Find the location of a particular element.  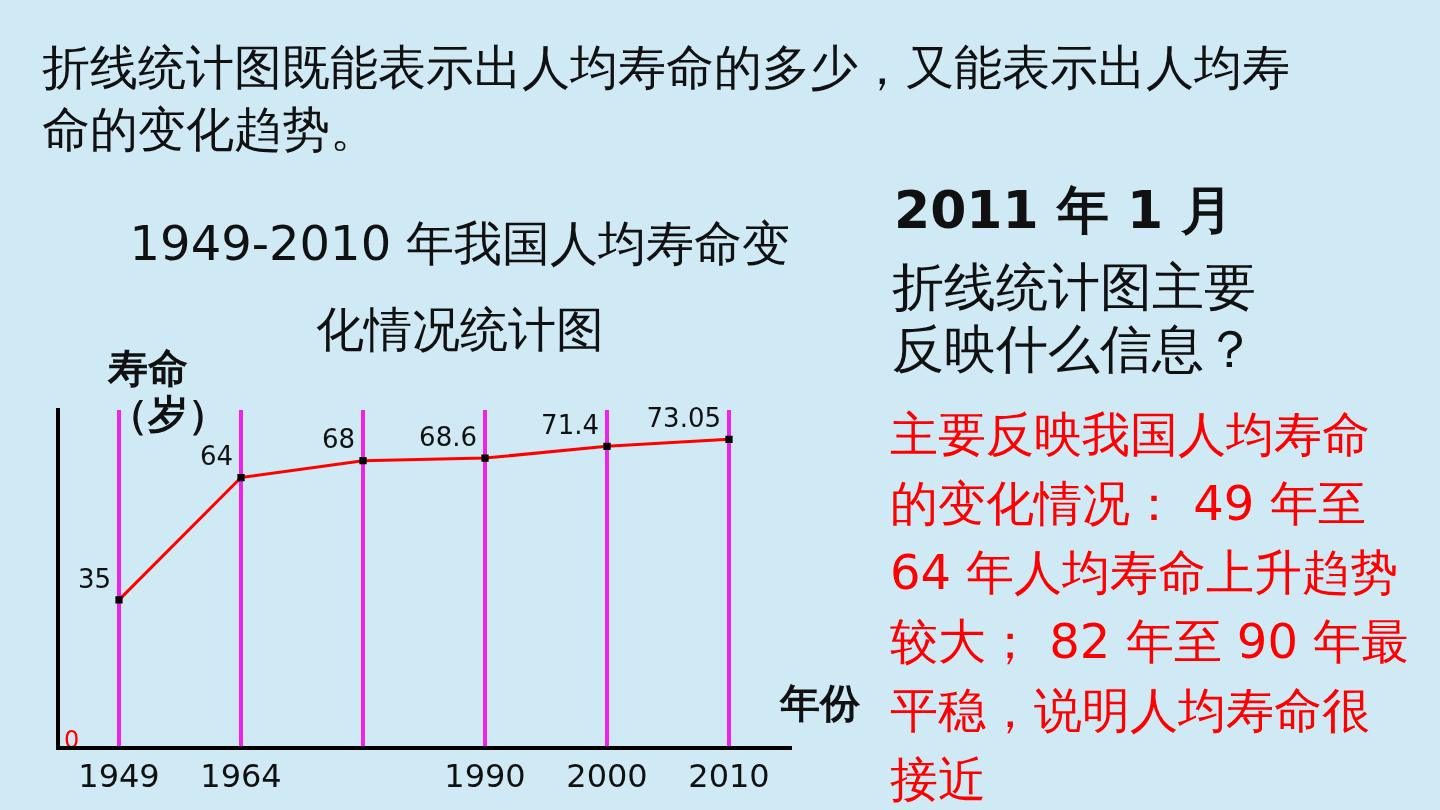

data-label: 71.4 is located at coordinates (570, 425).